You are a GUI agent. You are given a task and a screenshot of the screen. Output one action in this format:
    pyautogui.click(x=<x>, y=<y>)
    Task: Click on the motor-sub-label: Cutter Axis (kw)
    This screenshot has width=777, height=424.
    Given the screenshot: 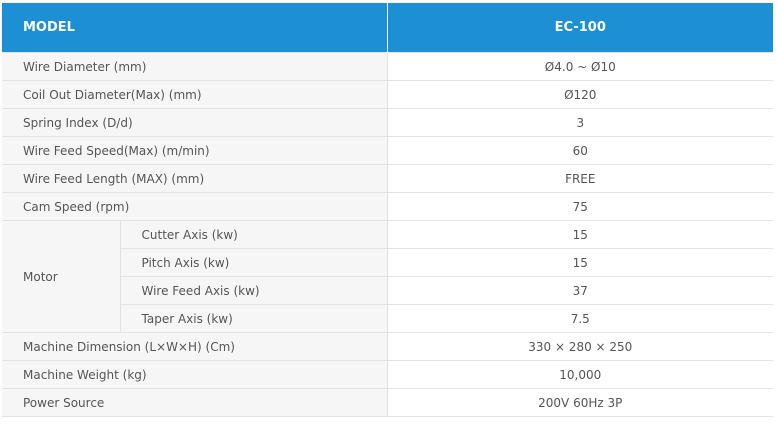 What is the action you would take?
    pyautogui.click(x=254, y=234)
    